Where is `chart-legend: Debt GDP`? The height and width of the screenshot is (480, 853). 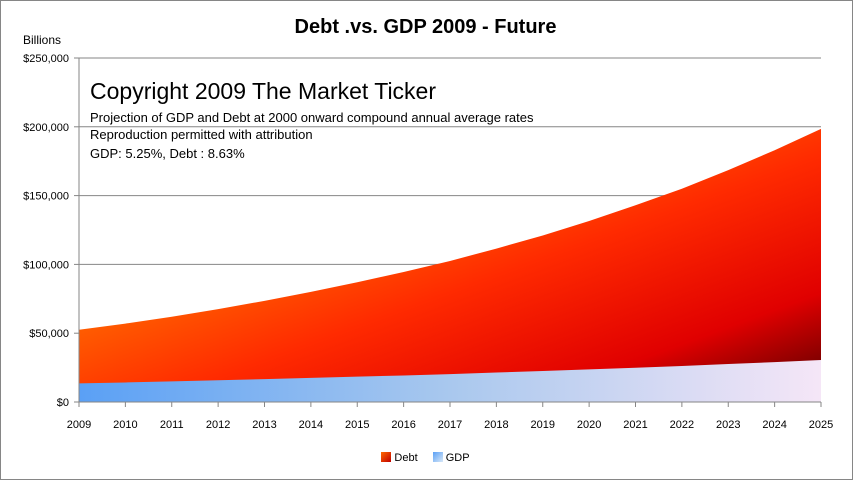 chart-legend: Debt GDP is located at coordinates (425, 458).